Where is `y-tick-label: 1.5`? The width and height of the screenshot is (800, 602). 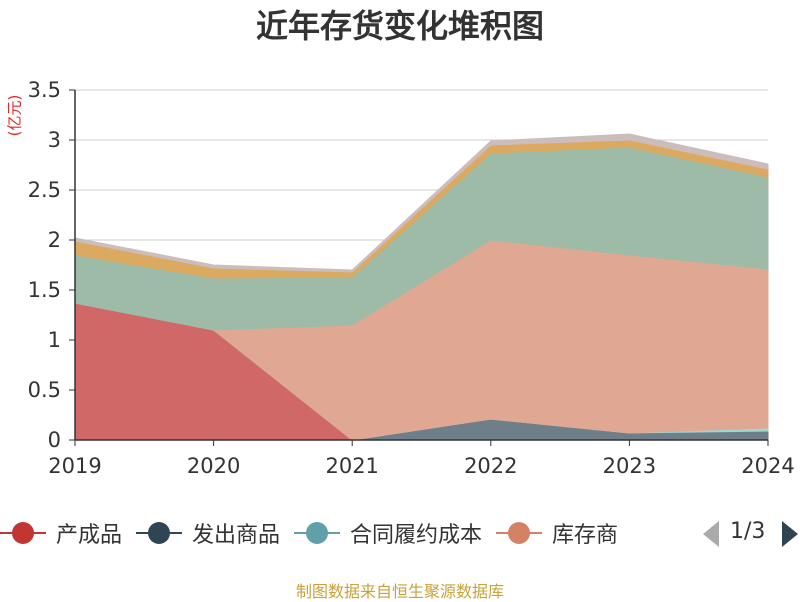
y-tick-label: 1.5 is located at coordinates (44, 290).